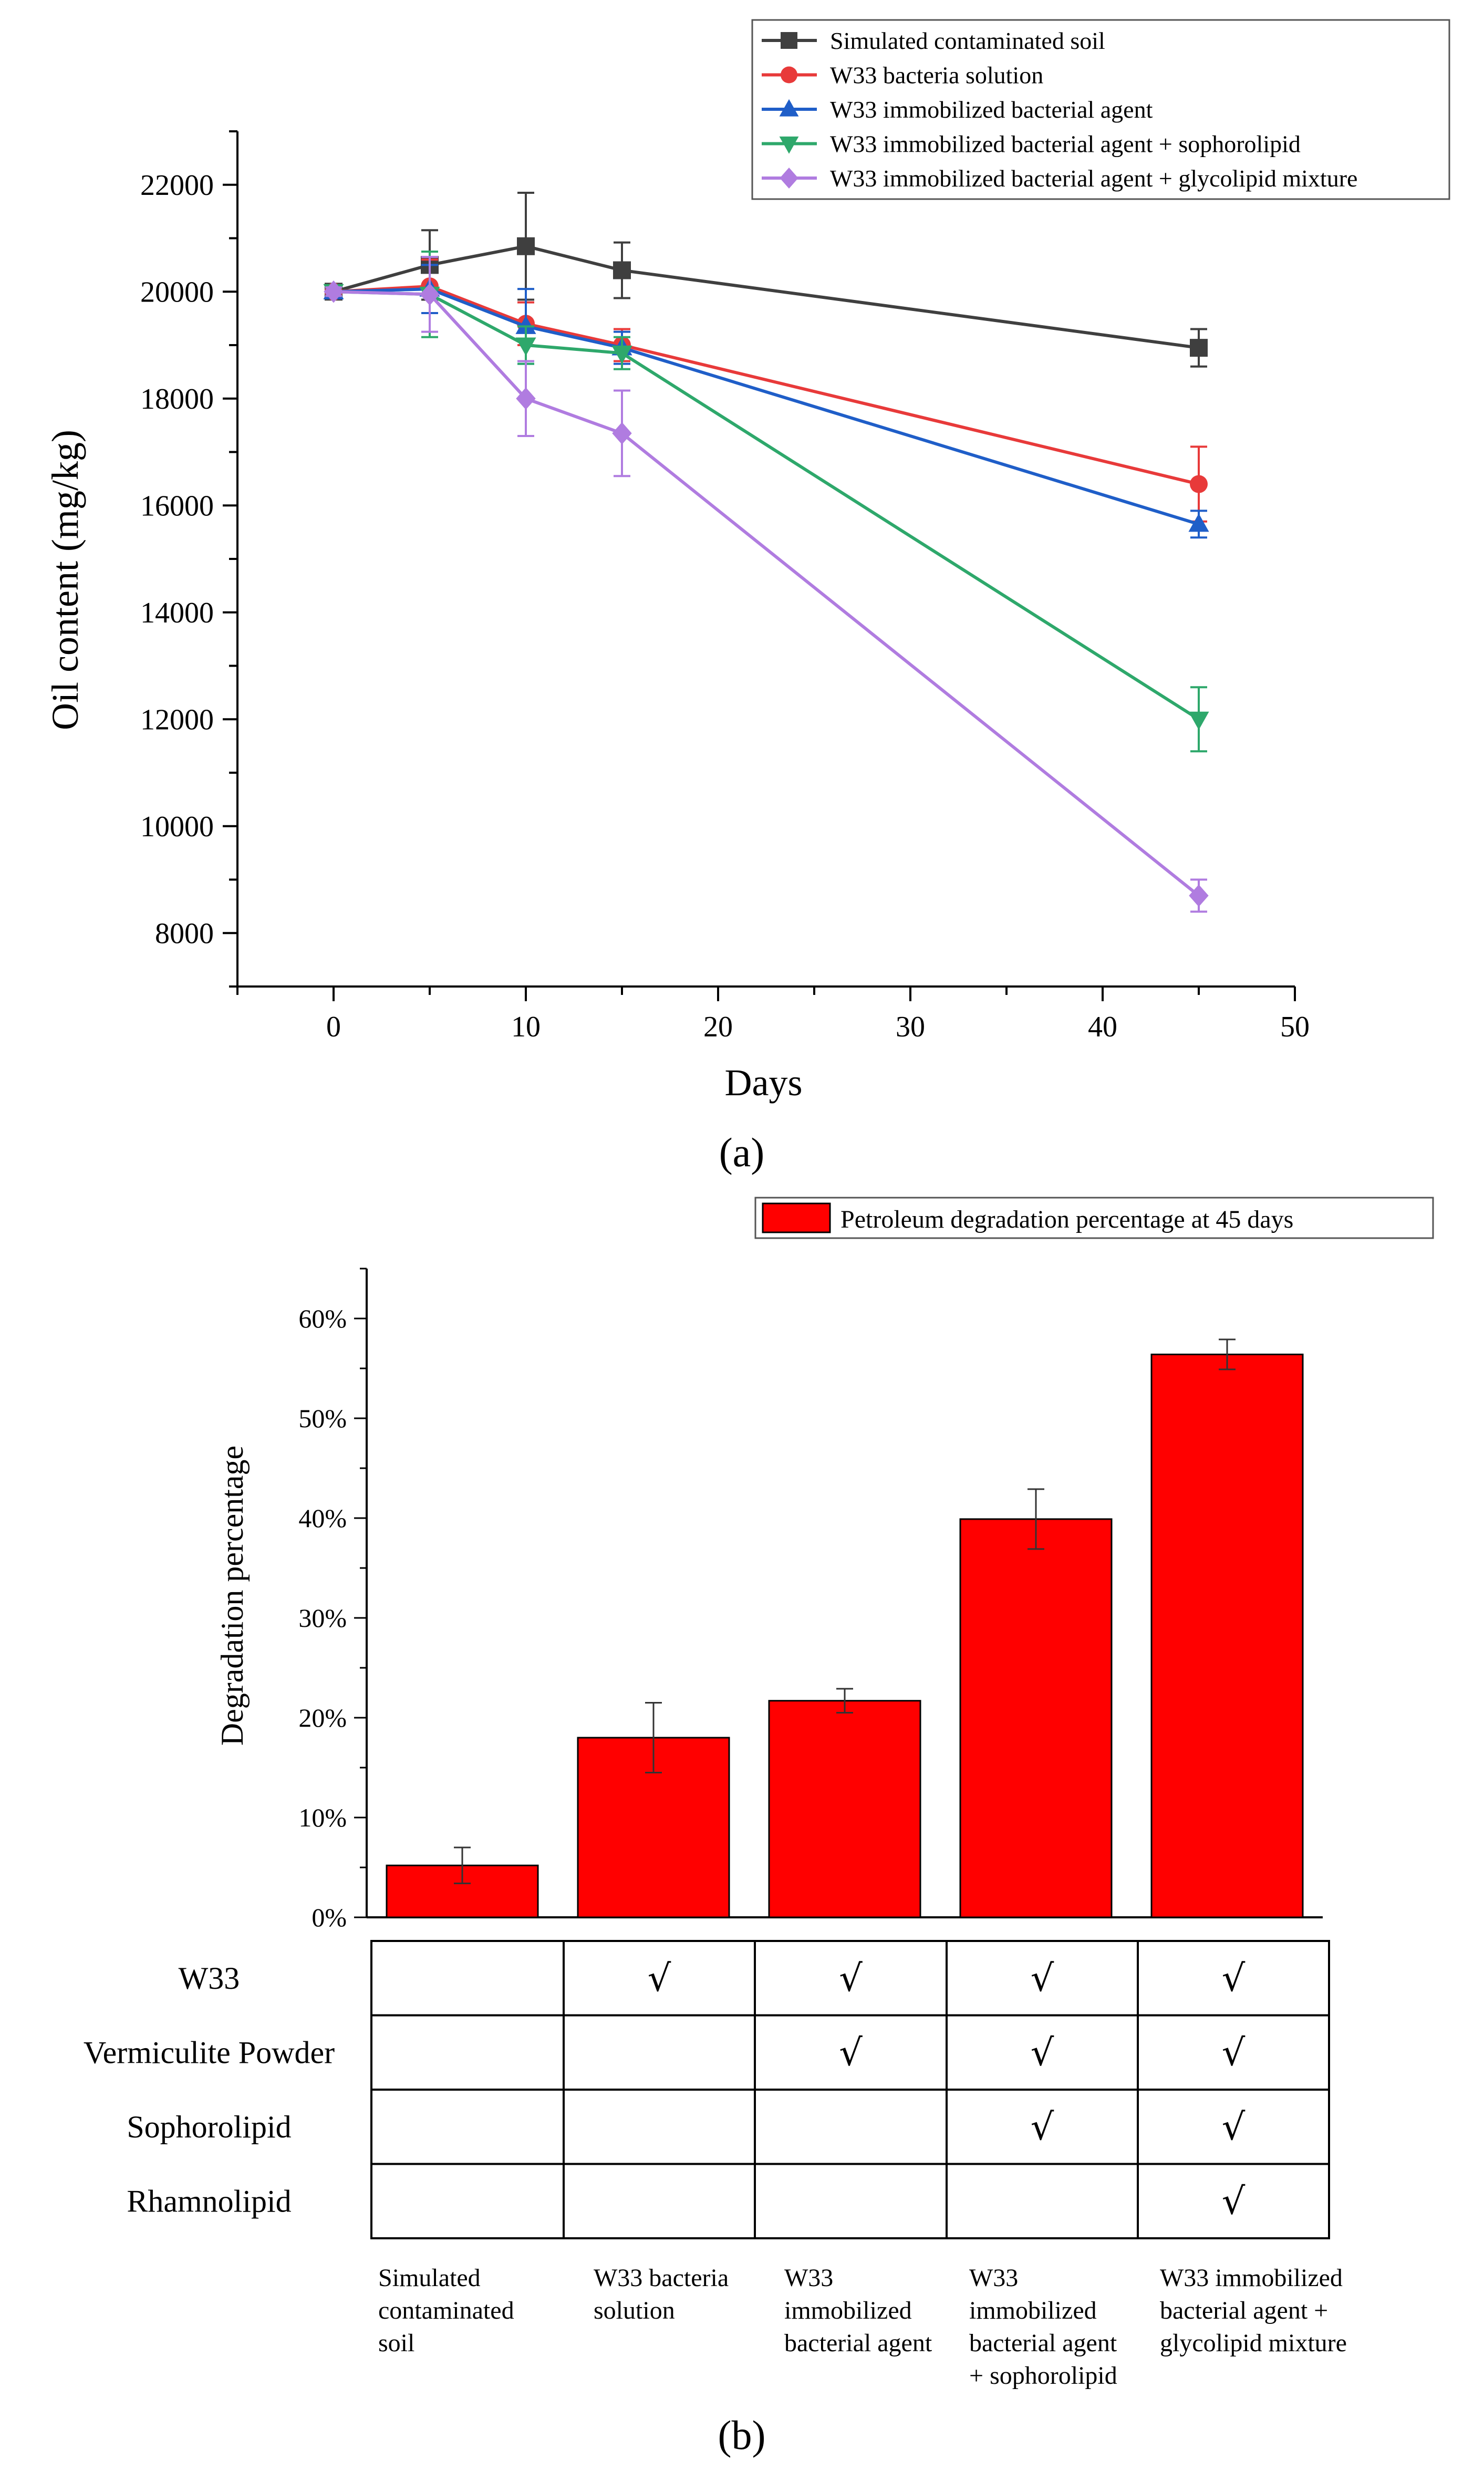  What do you see at coordinates (329, 1917) in the screenshot?
I see `y-tick-label: 0%` at bounding box center [329, 1917].